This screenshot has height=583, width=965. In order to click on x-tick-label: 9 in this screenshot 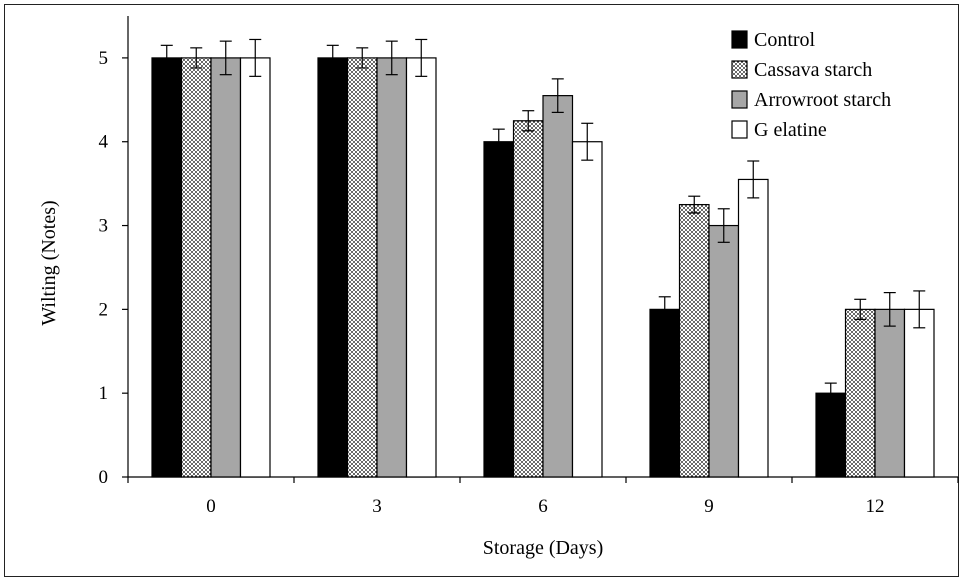, I will do `click(709, 506)`.